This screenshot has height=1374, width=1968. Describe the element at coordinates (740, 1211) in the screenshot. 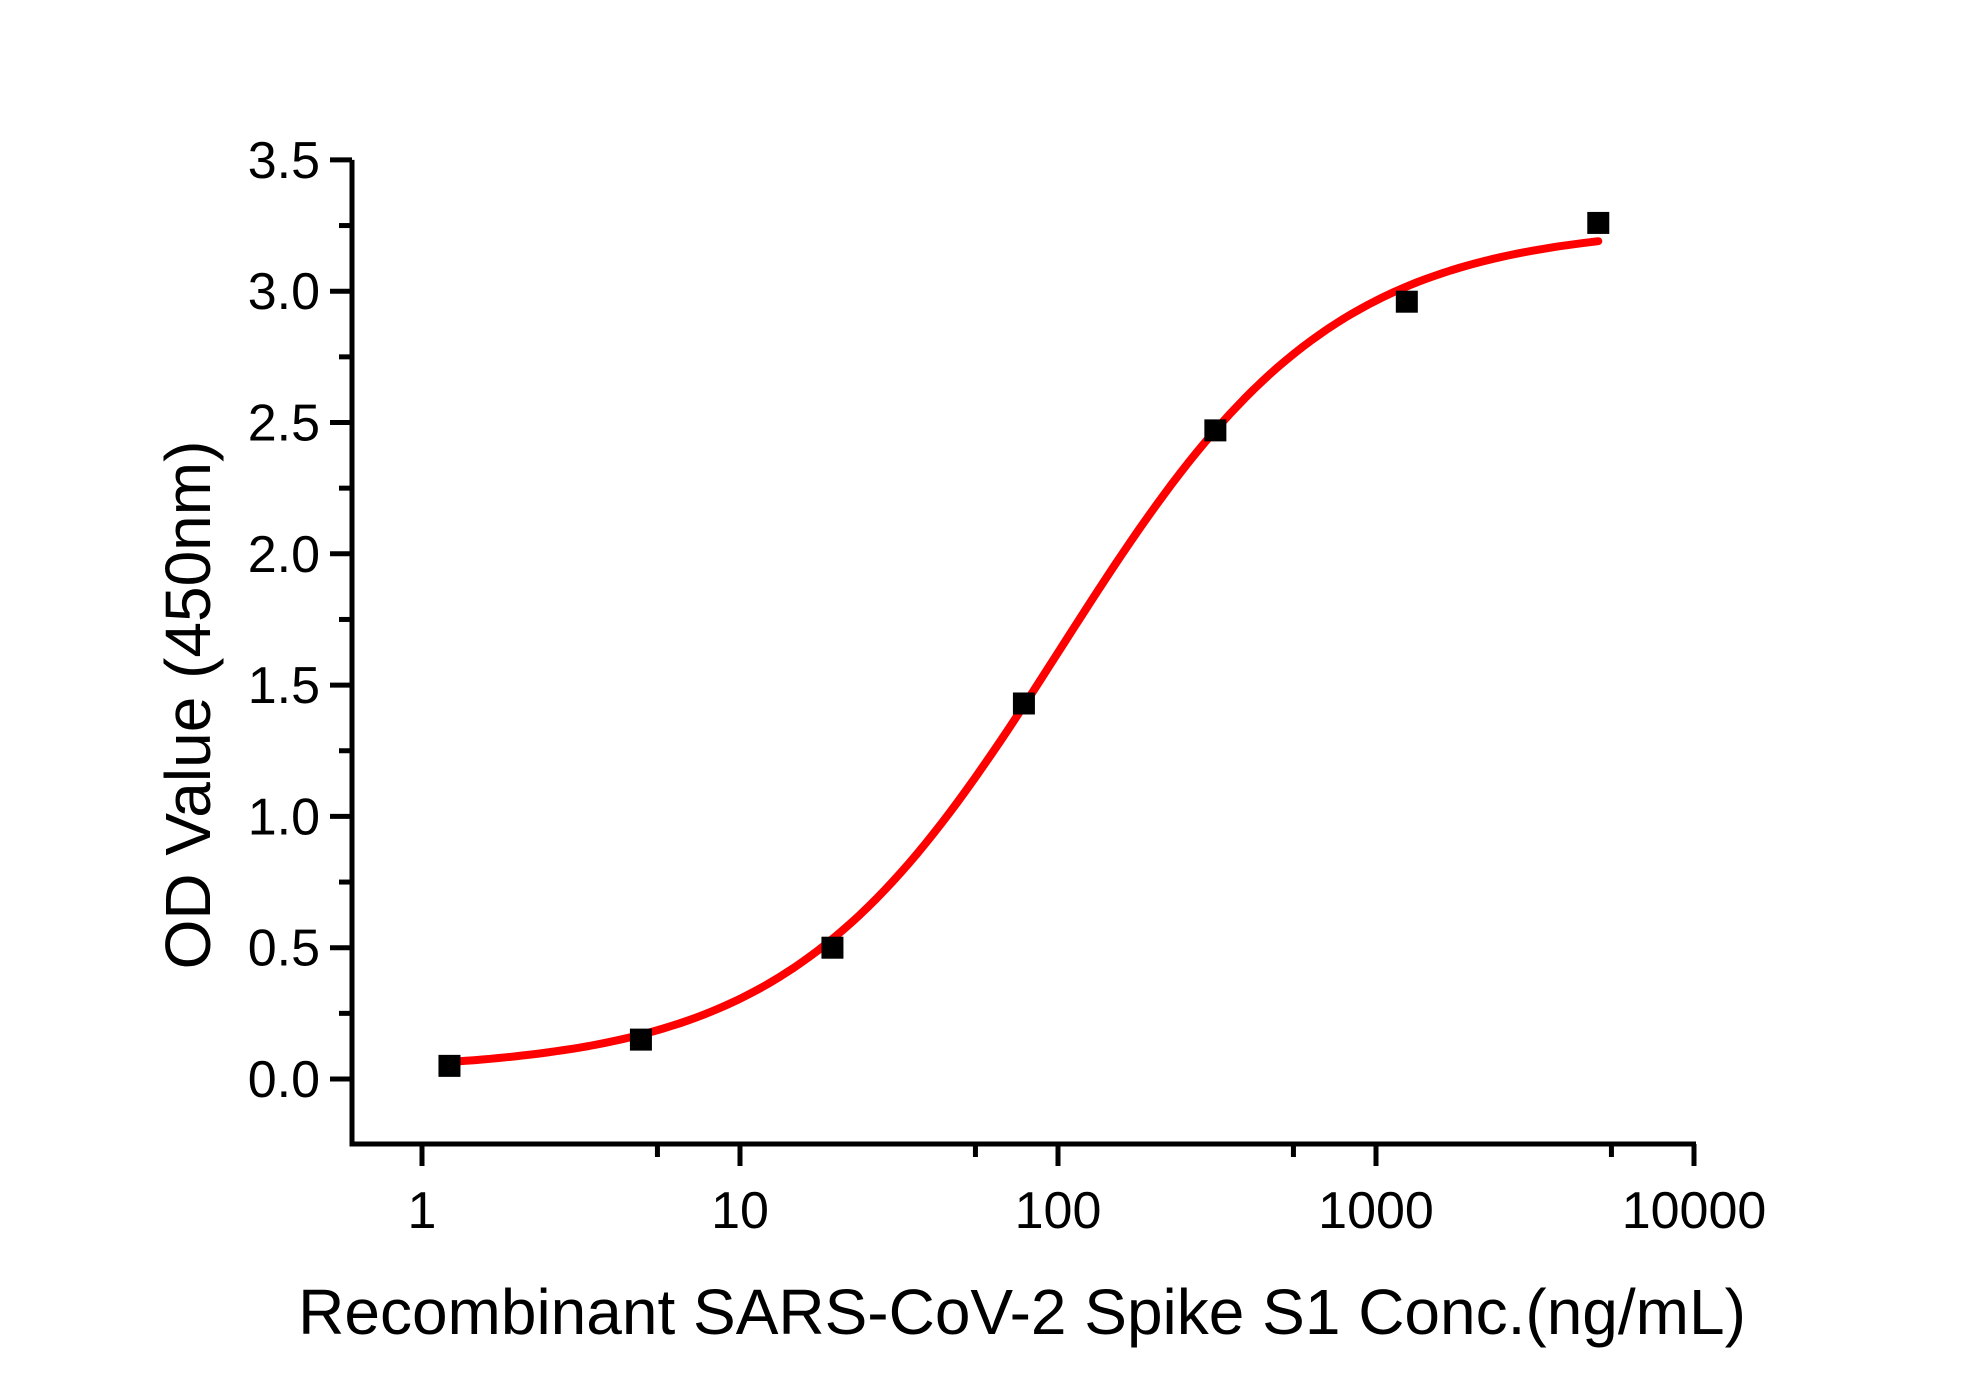

I see `x-tick-label: 10` at that location.